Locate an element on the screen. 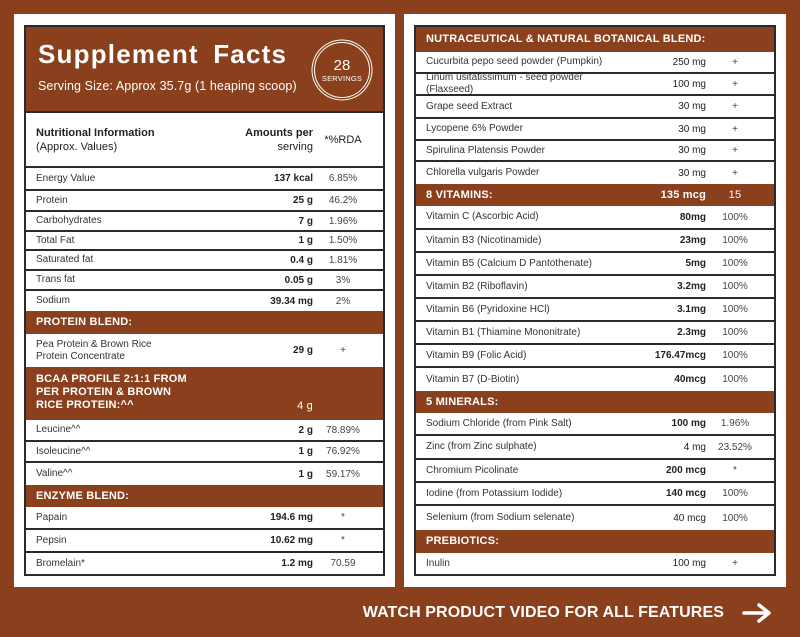 This screenshot has height=637, width=800. mineral-name: Sodium Chloride (from Pink Salt) is located at coordinates (499, 423).